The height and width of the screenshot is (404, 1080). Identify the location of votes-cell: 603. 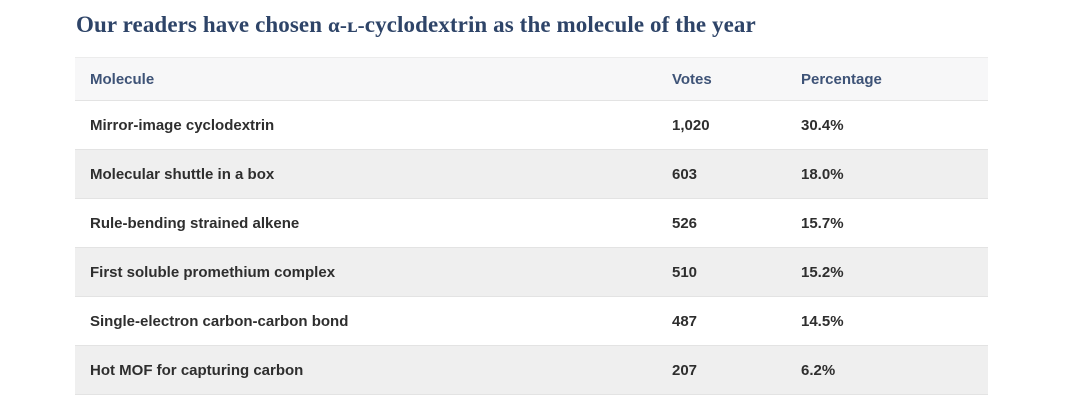
(685, 174).